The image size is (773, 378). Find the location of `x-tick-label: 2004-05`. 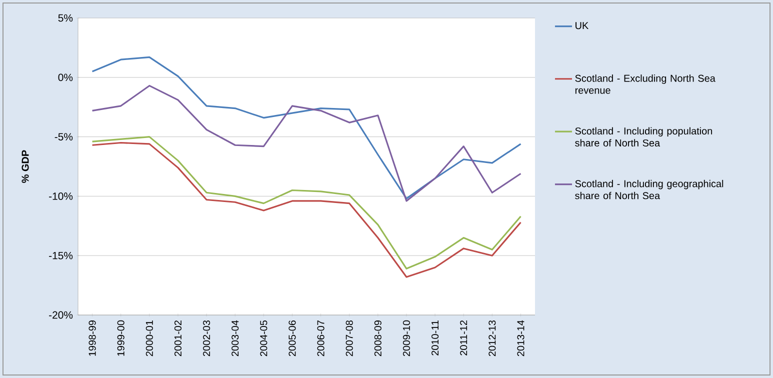

x-tick-label: 2004-05 is located at coordinates (264, 338).